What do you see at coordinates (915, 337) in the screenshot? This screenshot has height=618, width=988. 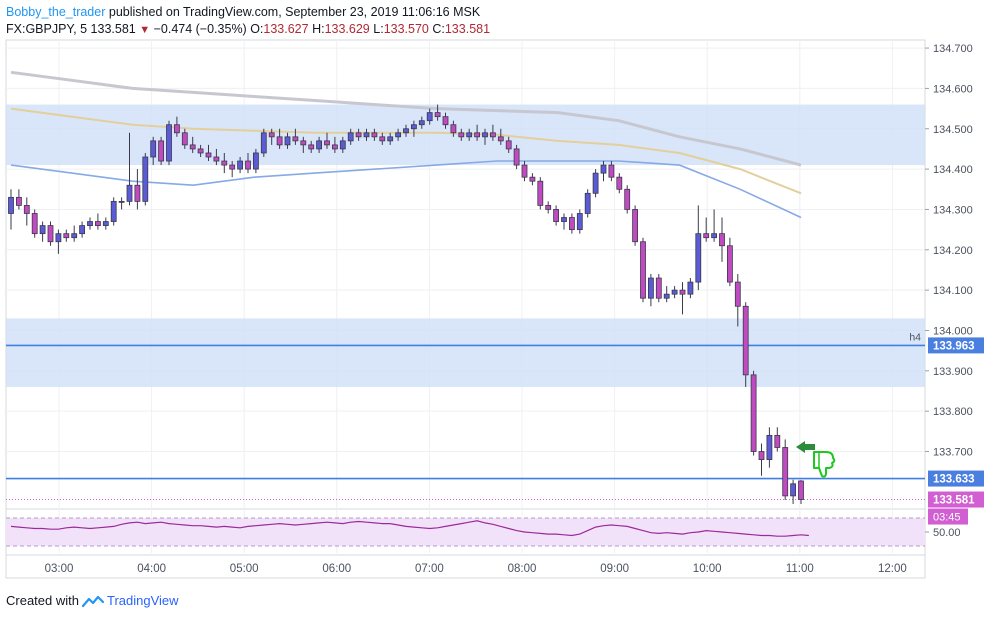 I see `level-tag: h4` at bounding box center [915, 337].